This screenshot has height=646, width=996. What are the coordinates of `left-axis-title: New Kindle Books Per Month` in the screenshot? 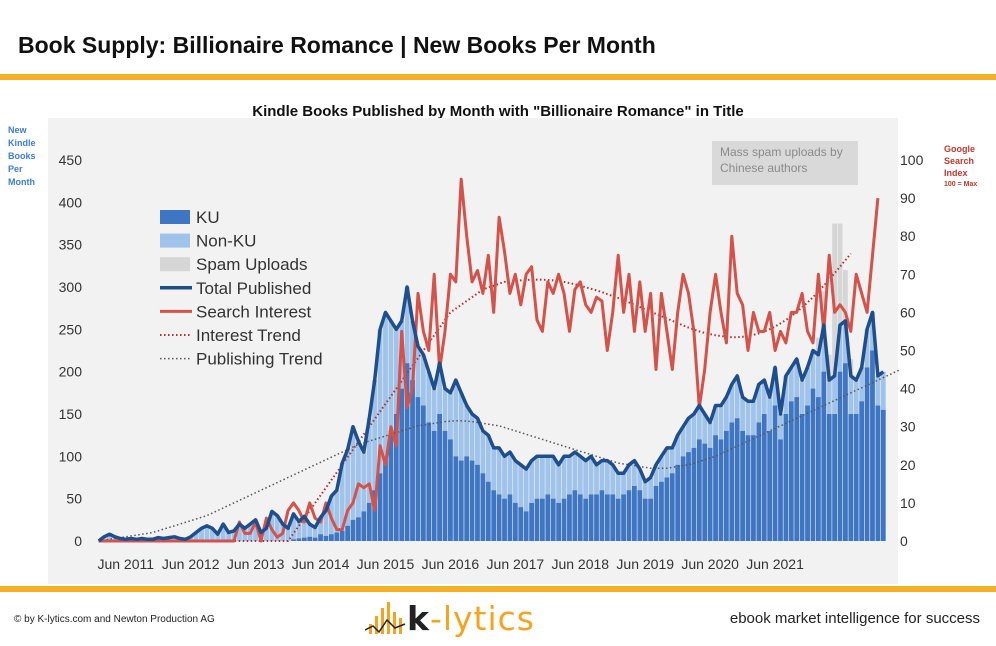 It's located at (28, 156).